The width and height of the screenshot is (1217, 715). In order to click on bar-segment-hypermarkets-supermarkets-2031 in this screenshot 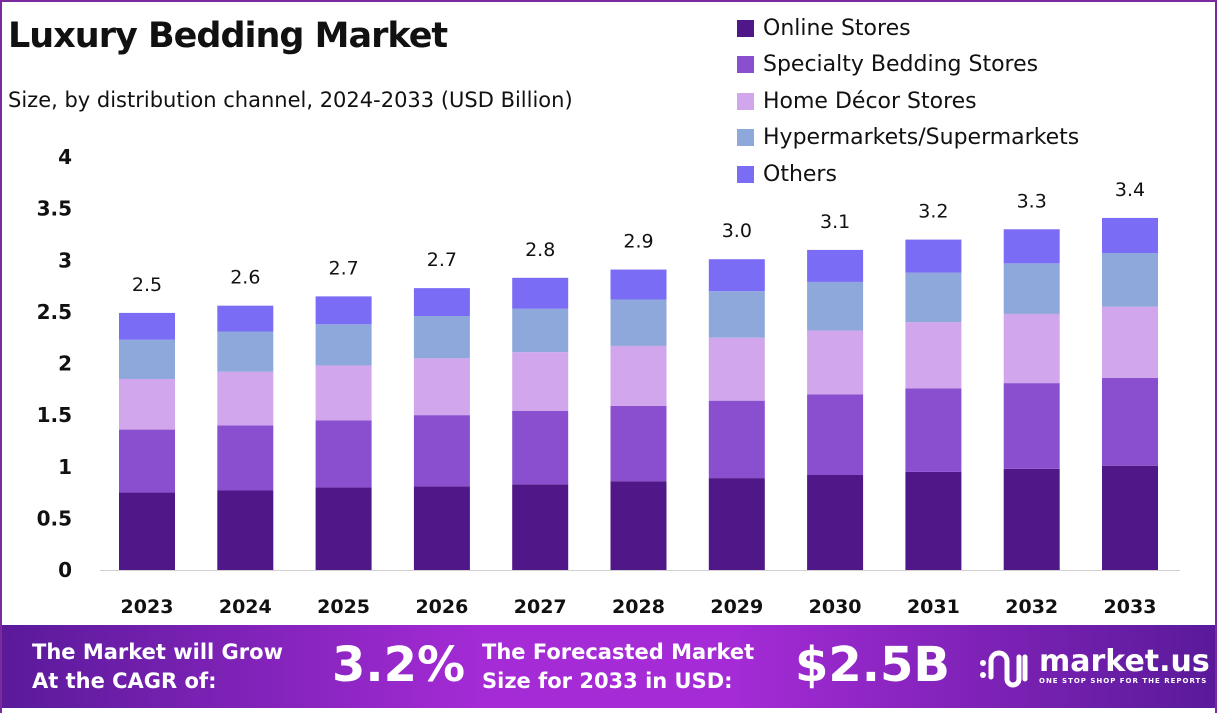, I will do `click(933, 297)`.